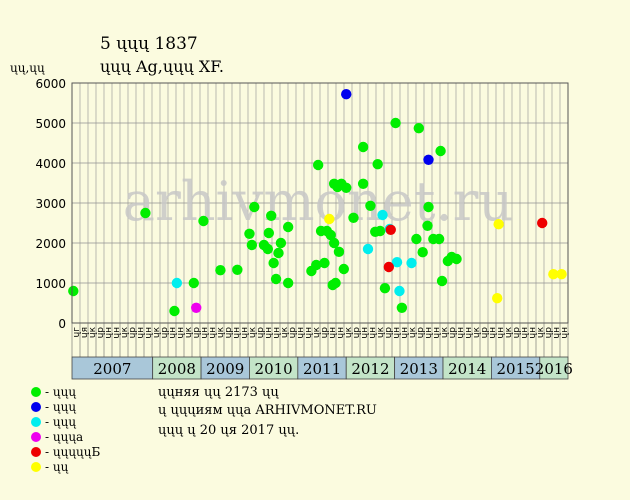  I want to click on watermark: arhivmonet.ru, so click(318, 201).